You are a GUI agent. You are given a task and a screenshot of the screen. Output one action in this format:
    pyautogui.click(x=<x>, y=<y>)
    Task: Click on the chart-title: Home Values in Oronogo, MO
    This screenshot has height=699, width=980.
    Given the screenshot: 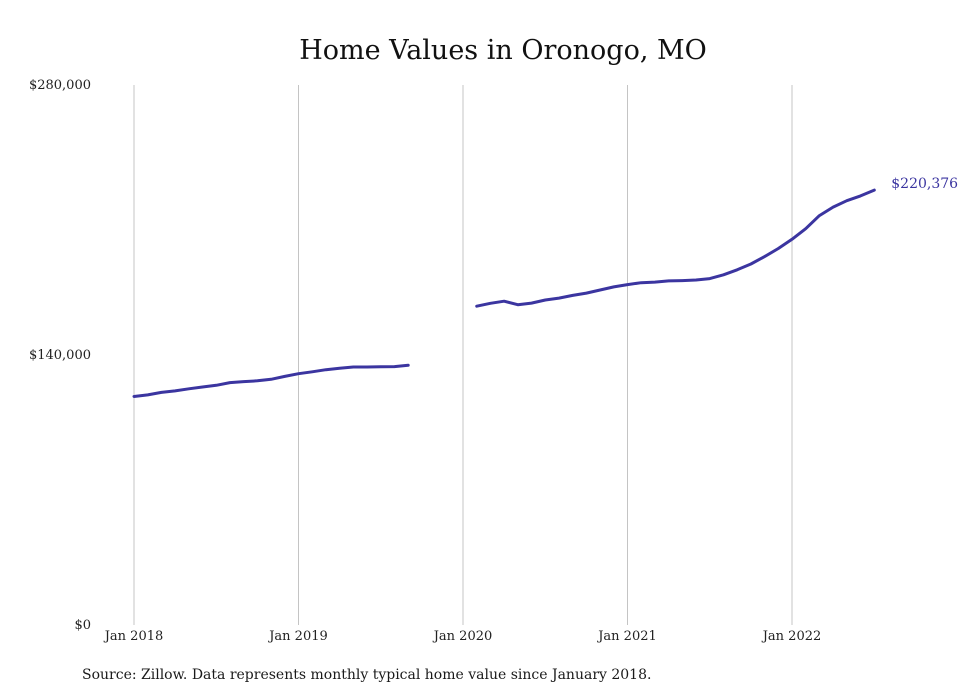 What is the action you would take?
    pyautogui.click(x=503, y=50)
    